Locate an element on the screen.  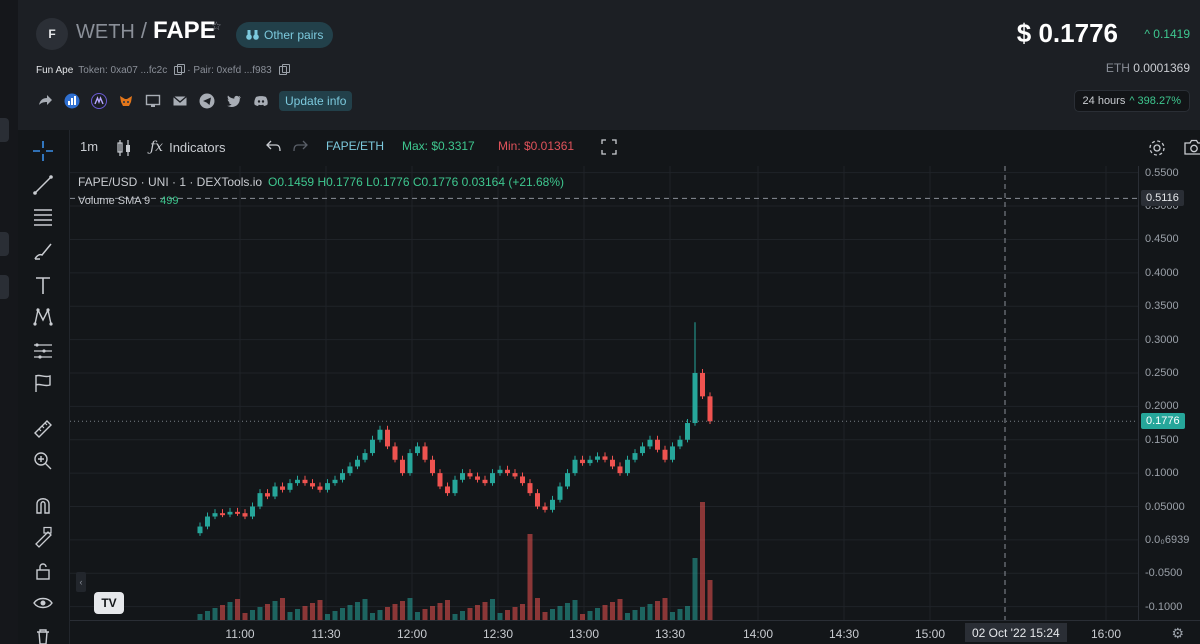
website-icon is located at coordinates (153, 101).